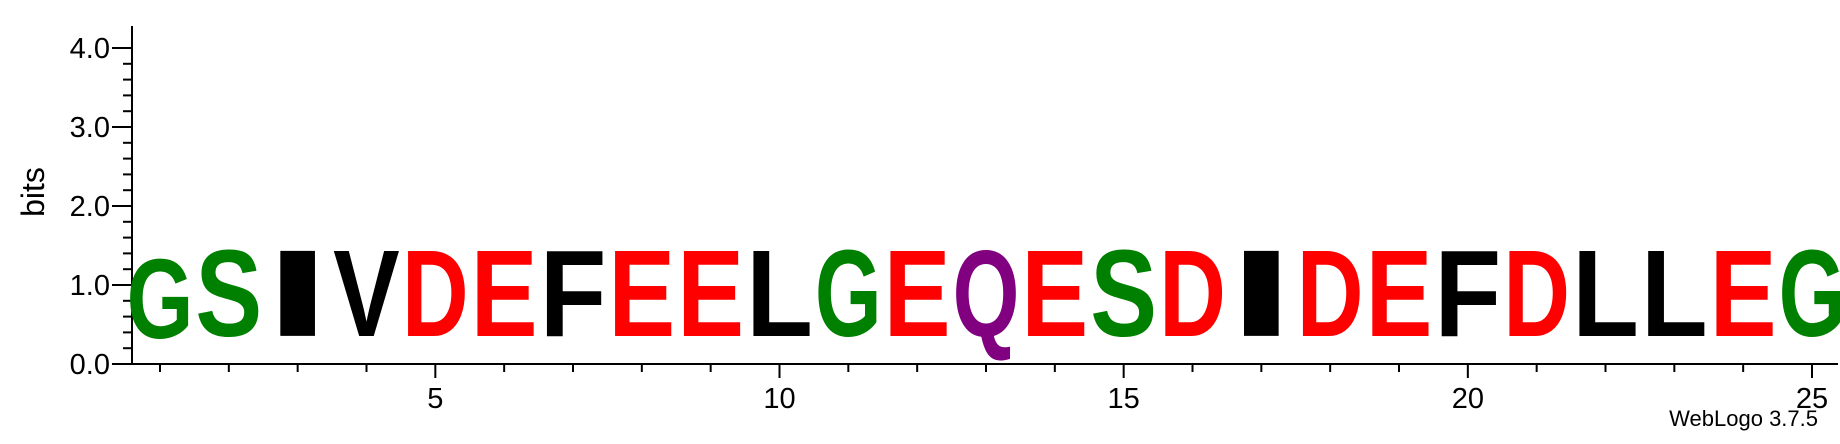 The width and height of the screenshot is (1840, 444). What do you see at coordinates (779, 399) in the screenshot?
I see `x-tick-label: 10` at bounding box center [779, 399].